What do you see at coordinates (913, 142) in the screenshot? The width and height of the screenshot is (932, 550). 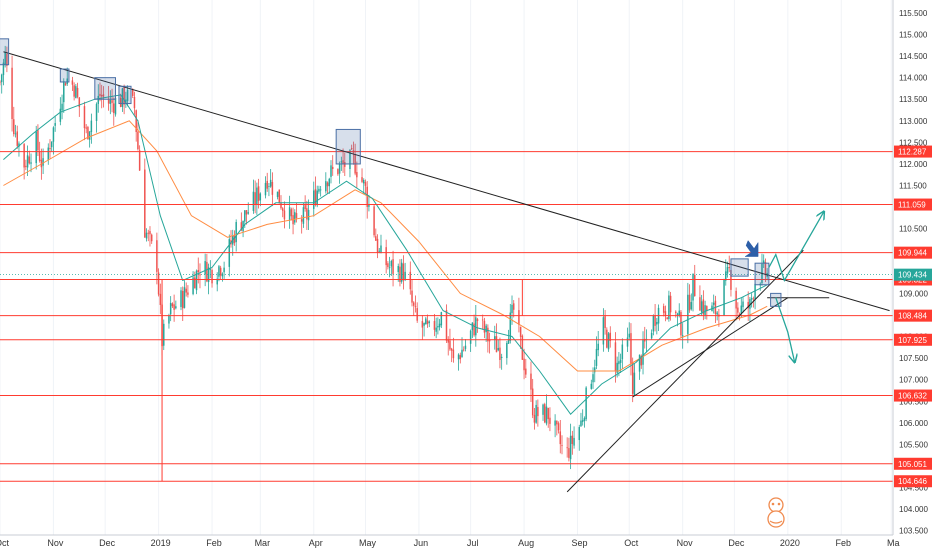 I see `y-tick-label: 112.500` at bounding box center [913, 142].